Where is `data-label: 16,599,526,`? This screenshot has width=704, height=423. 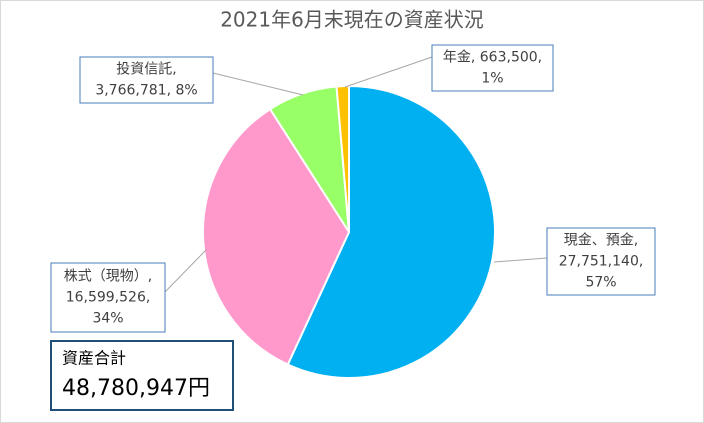
data-label: 16,599,526, is located at coordinates (108, 298).